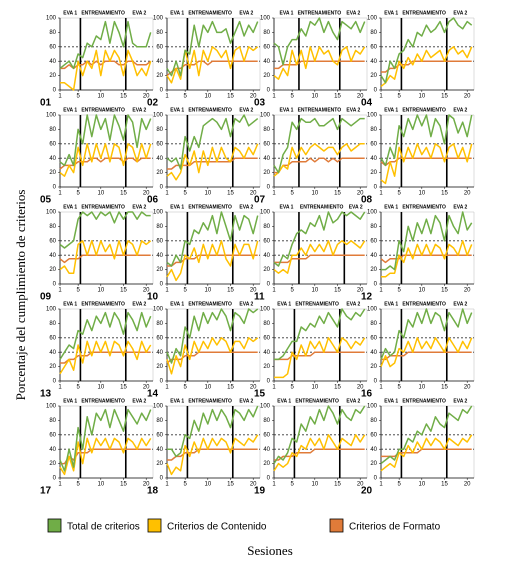 The width and height of the screenshot is (520, 574). What do you see at coordinates (367, 200) in the screenshot?
I see `panel-label: 08` at bounding box center [367, 200].